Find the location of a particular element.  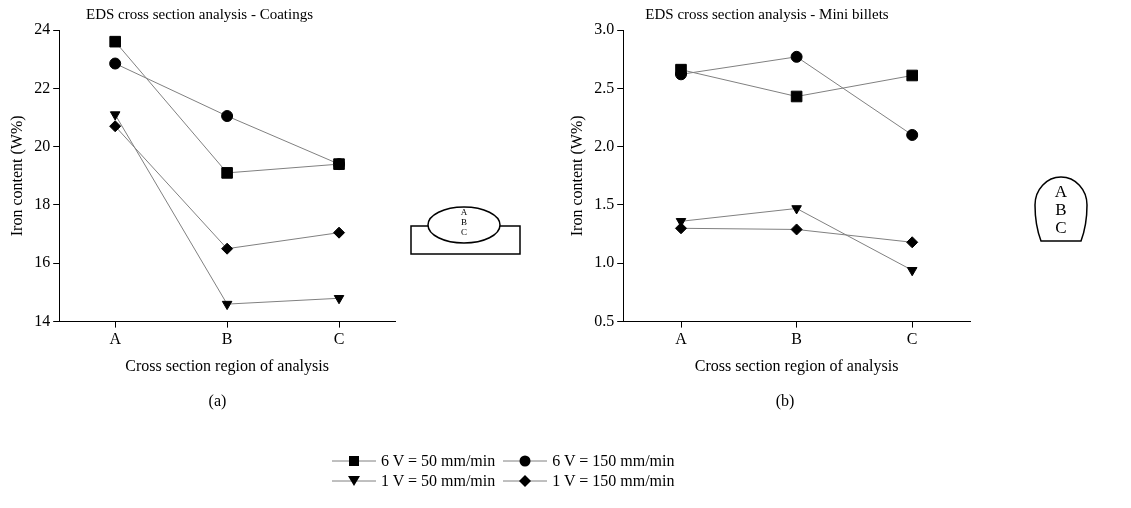

legend-label: 6 V = 150 mm/min is located at coordinates (613, 461).